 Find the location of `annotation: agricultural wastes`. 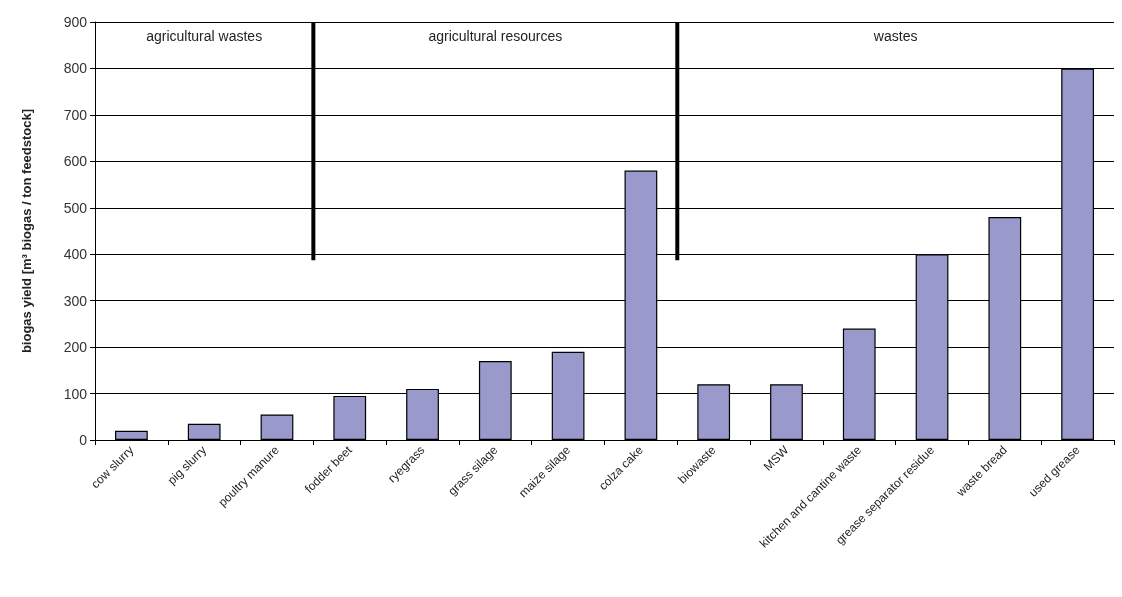

annotation: agricultural wastes is located at coordinates (204, 35).